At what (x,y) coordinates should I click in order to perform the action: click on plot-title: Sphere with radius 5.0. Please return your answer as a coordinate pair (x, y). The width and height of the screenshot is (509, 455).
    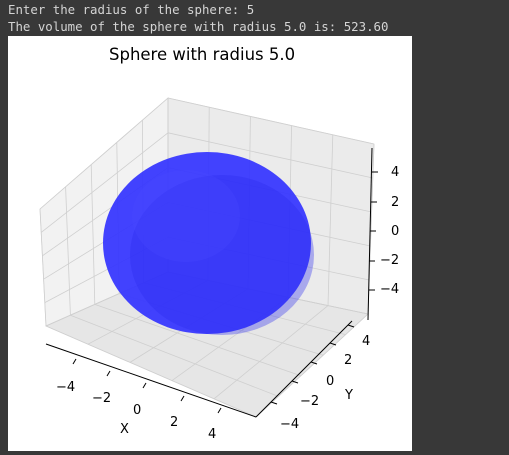
    Looking at the image, I should click on (202, 54).